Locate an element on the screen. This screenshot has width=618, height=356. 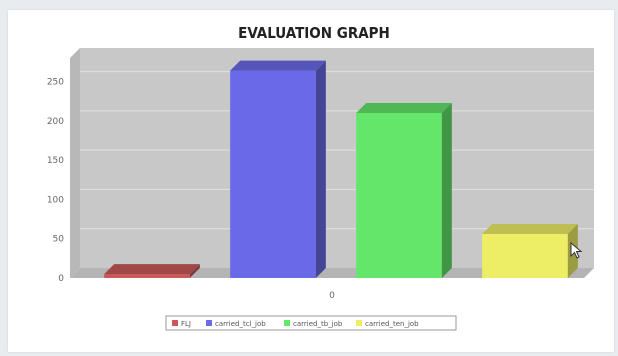
bar-carried_tb_job is located at coordinates (404, 190).